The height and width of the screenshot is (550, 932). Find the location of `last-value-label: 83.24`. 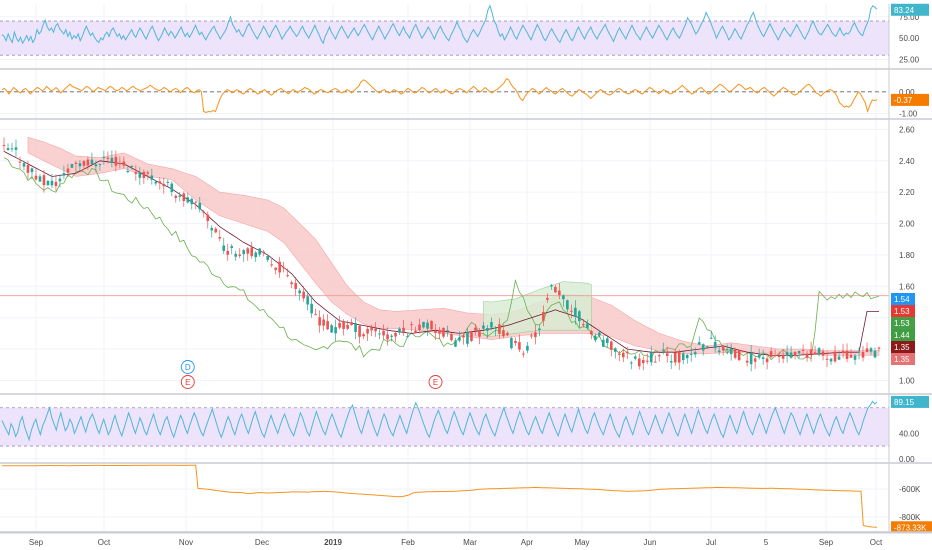

last-value-label: 83.24 is located at coordinates (904, 10).